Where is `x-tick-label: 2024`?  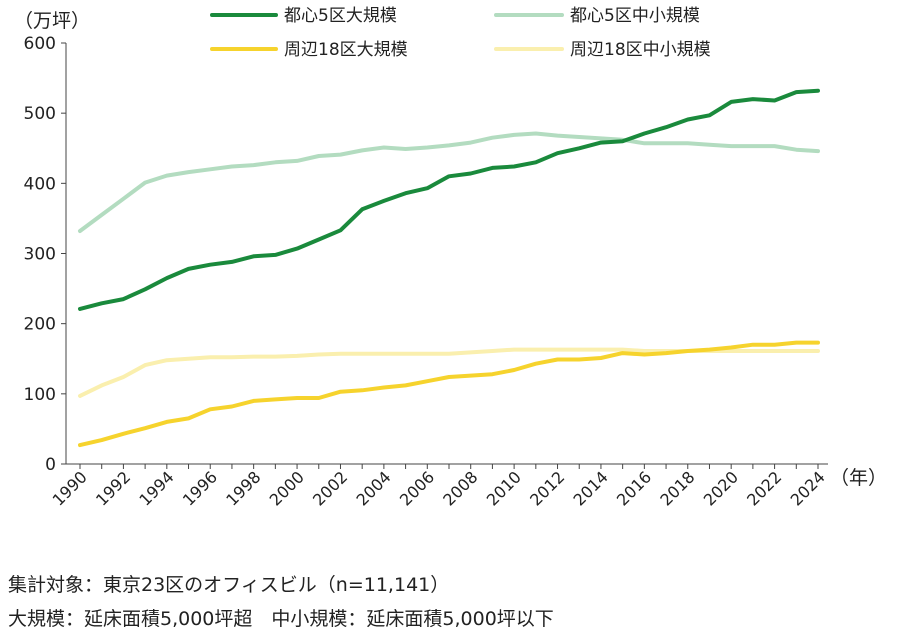 x-tick-label: 2024 is located at coordinates (808, 488).